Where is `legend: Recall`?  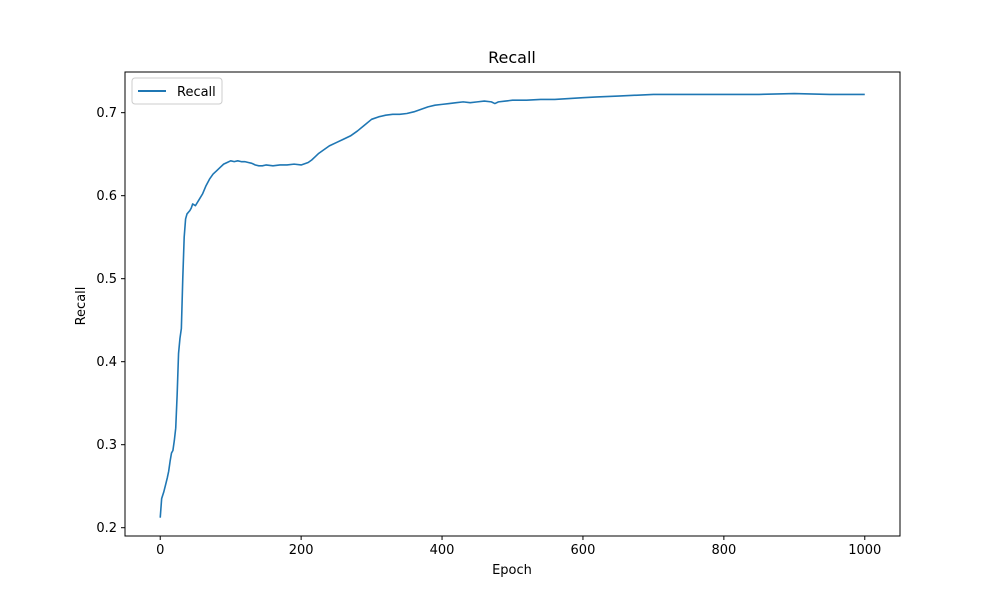
legend: Recall is located at coordinates (177, 91).